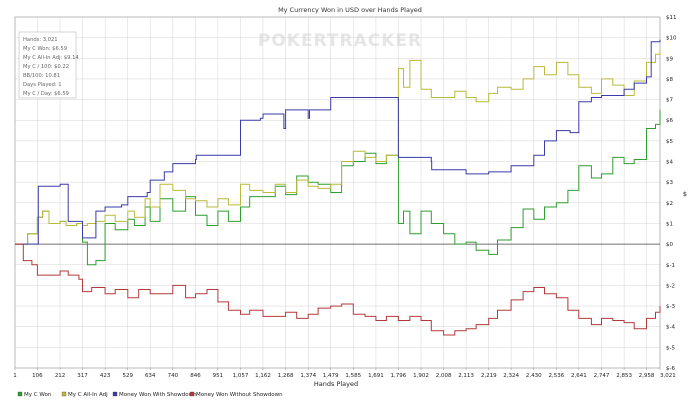 The image size is (700, 411). What do you see at coordinates (669, 80) in the screenshot?
I see `y-tick-label: $8` at bounding box center [669, 80].